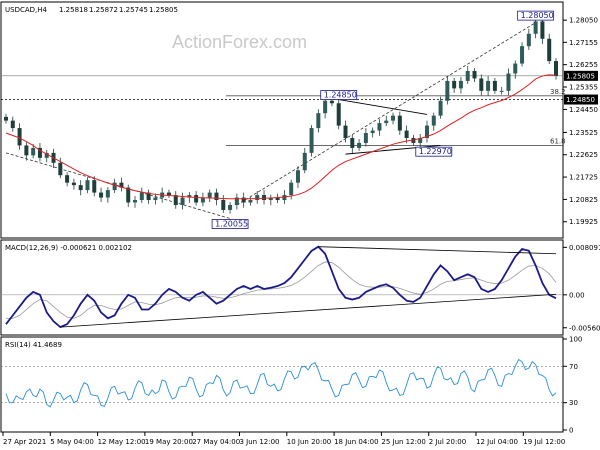 This screenshot has width=600, height=450. What do you see at coordinates (577, 295) in the screenshot?
I see `macd-ytick-label: 0.00` at bounding box center [577, 295].